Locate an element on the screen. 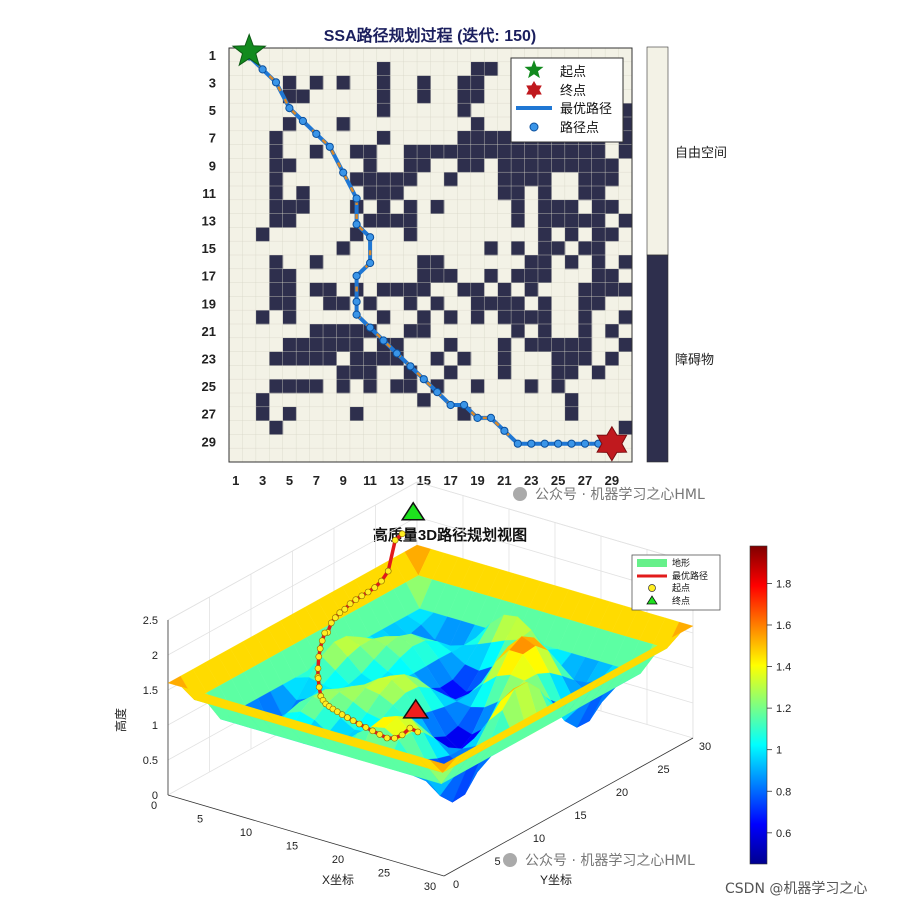 The width and height of the screenshot is (901, 906). wechat-icon-bottom is located at coordinates (510, 860).